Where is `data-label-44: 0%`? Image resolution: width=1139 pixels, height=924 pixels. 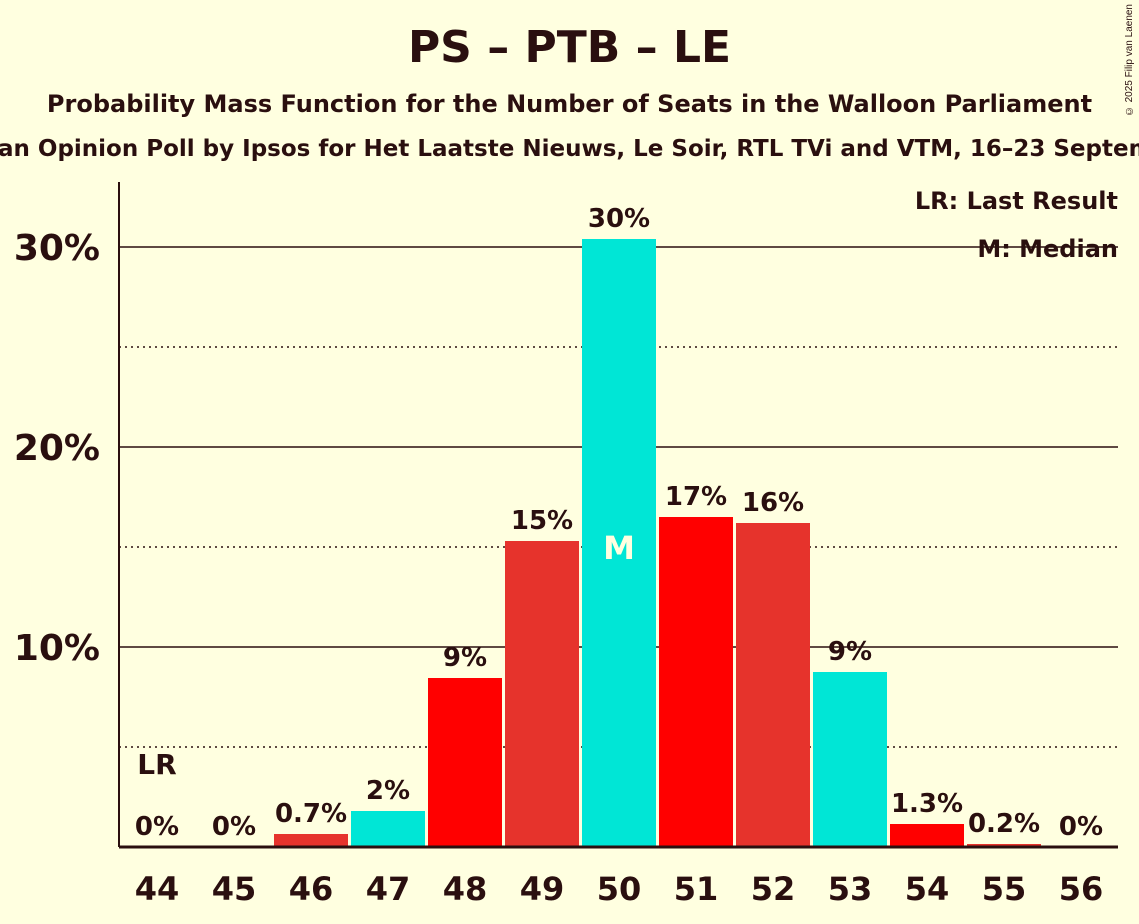
data-label-44: 0% is located at coordinates (157, 827).